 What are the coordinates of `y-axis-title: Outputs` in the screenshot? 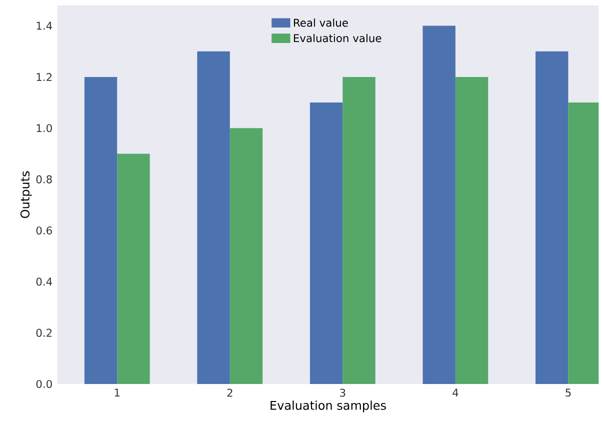 It's located at (26, 194).